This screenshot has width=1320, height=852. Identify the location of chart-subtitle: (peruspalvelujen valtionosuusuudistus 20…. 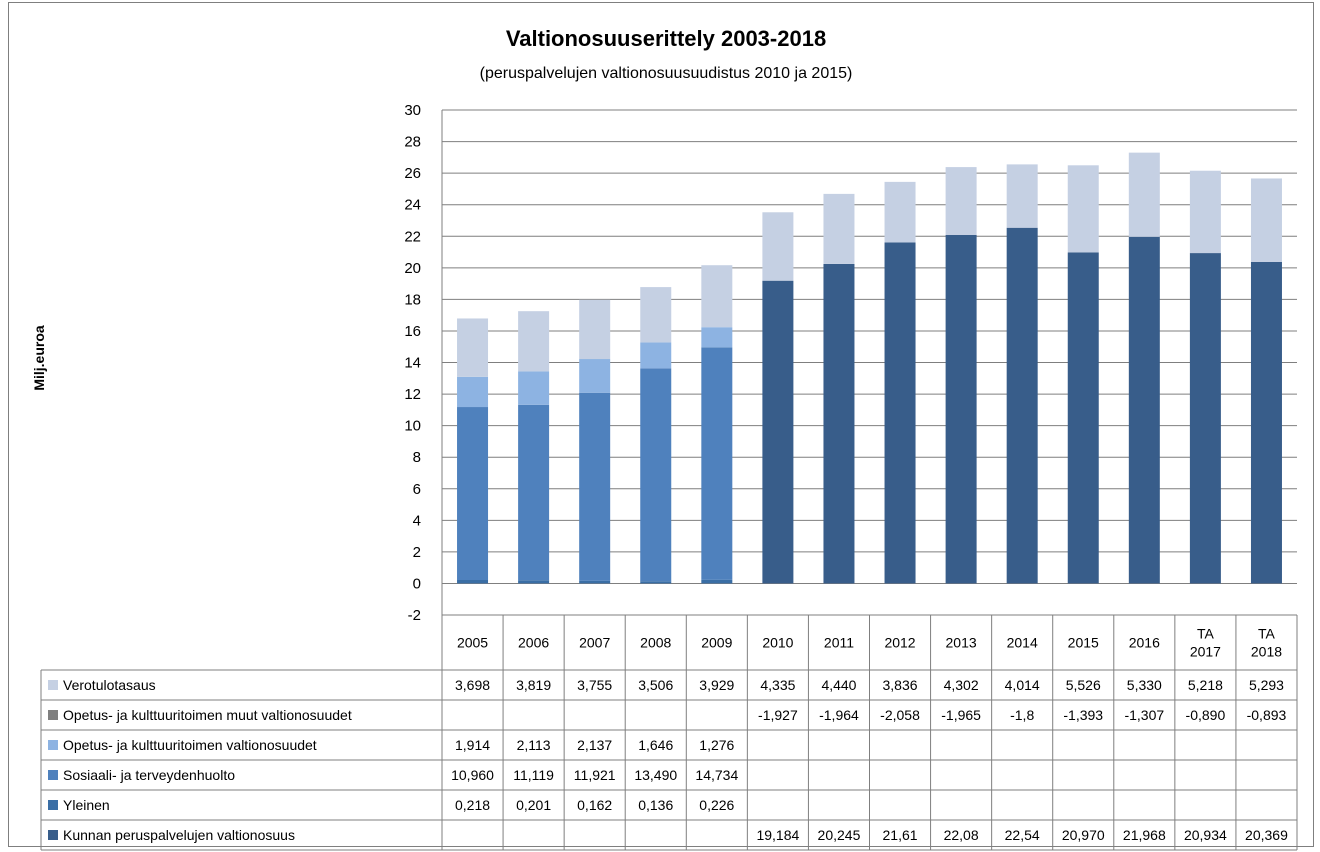
(666, 73).